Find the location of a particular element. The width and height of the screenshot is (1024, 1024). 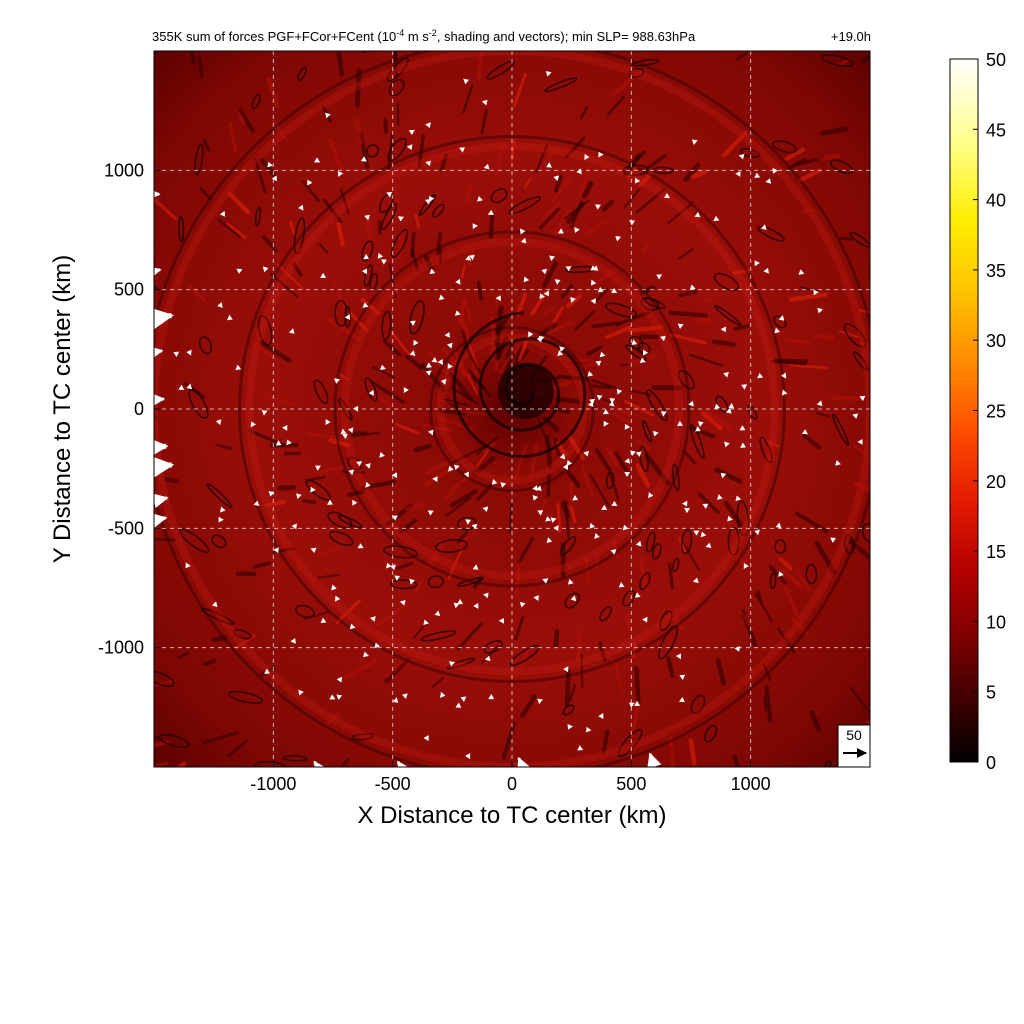

x-axis-ticks: -1000 -500 0 500 1000 is located at coordinates (510, 777).